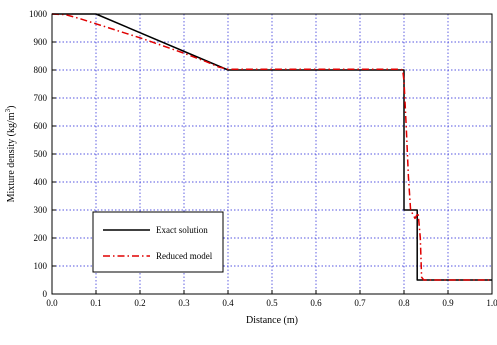 The height and width of the screenshot is (345, 497). What do you see at coordinates (316, 303) in the screenshot?
I see `x-tick-label: 0.6` at bounding box center [316, 303].